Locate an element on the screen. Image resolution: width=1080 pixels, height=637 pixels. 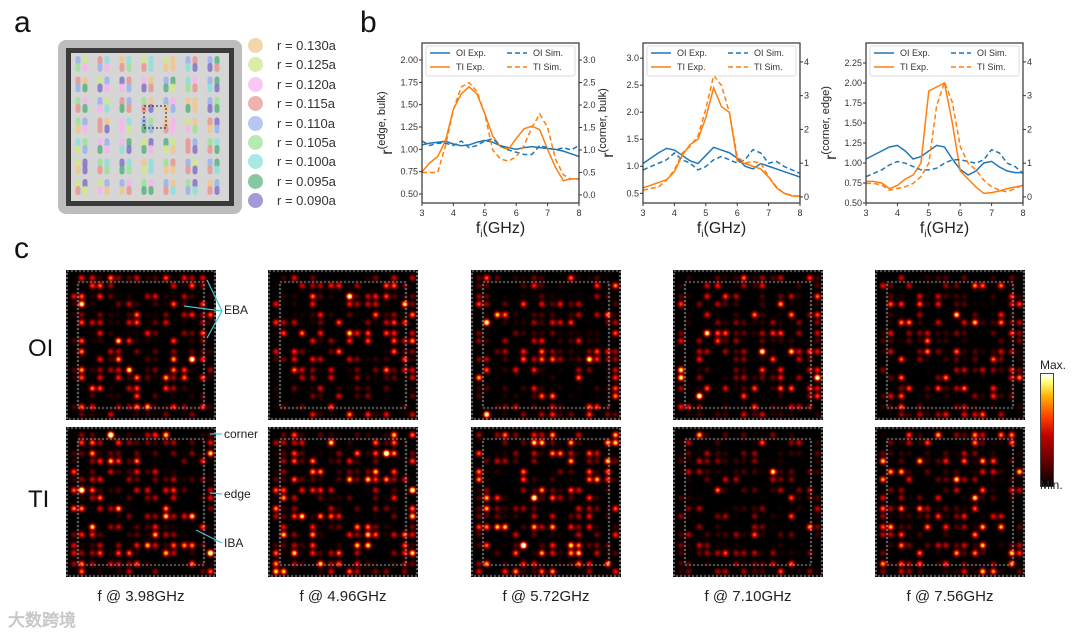
colorbar is located at coordinates (1047, 430).